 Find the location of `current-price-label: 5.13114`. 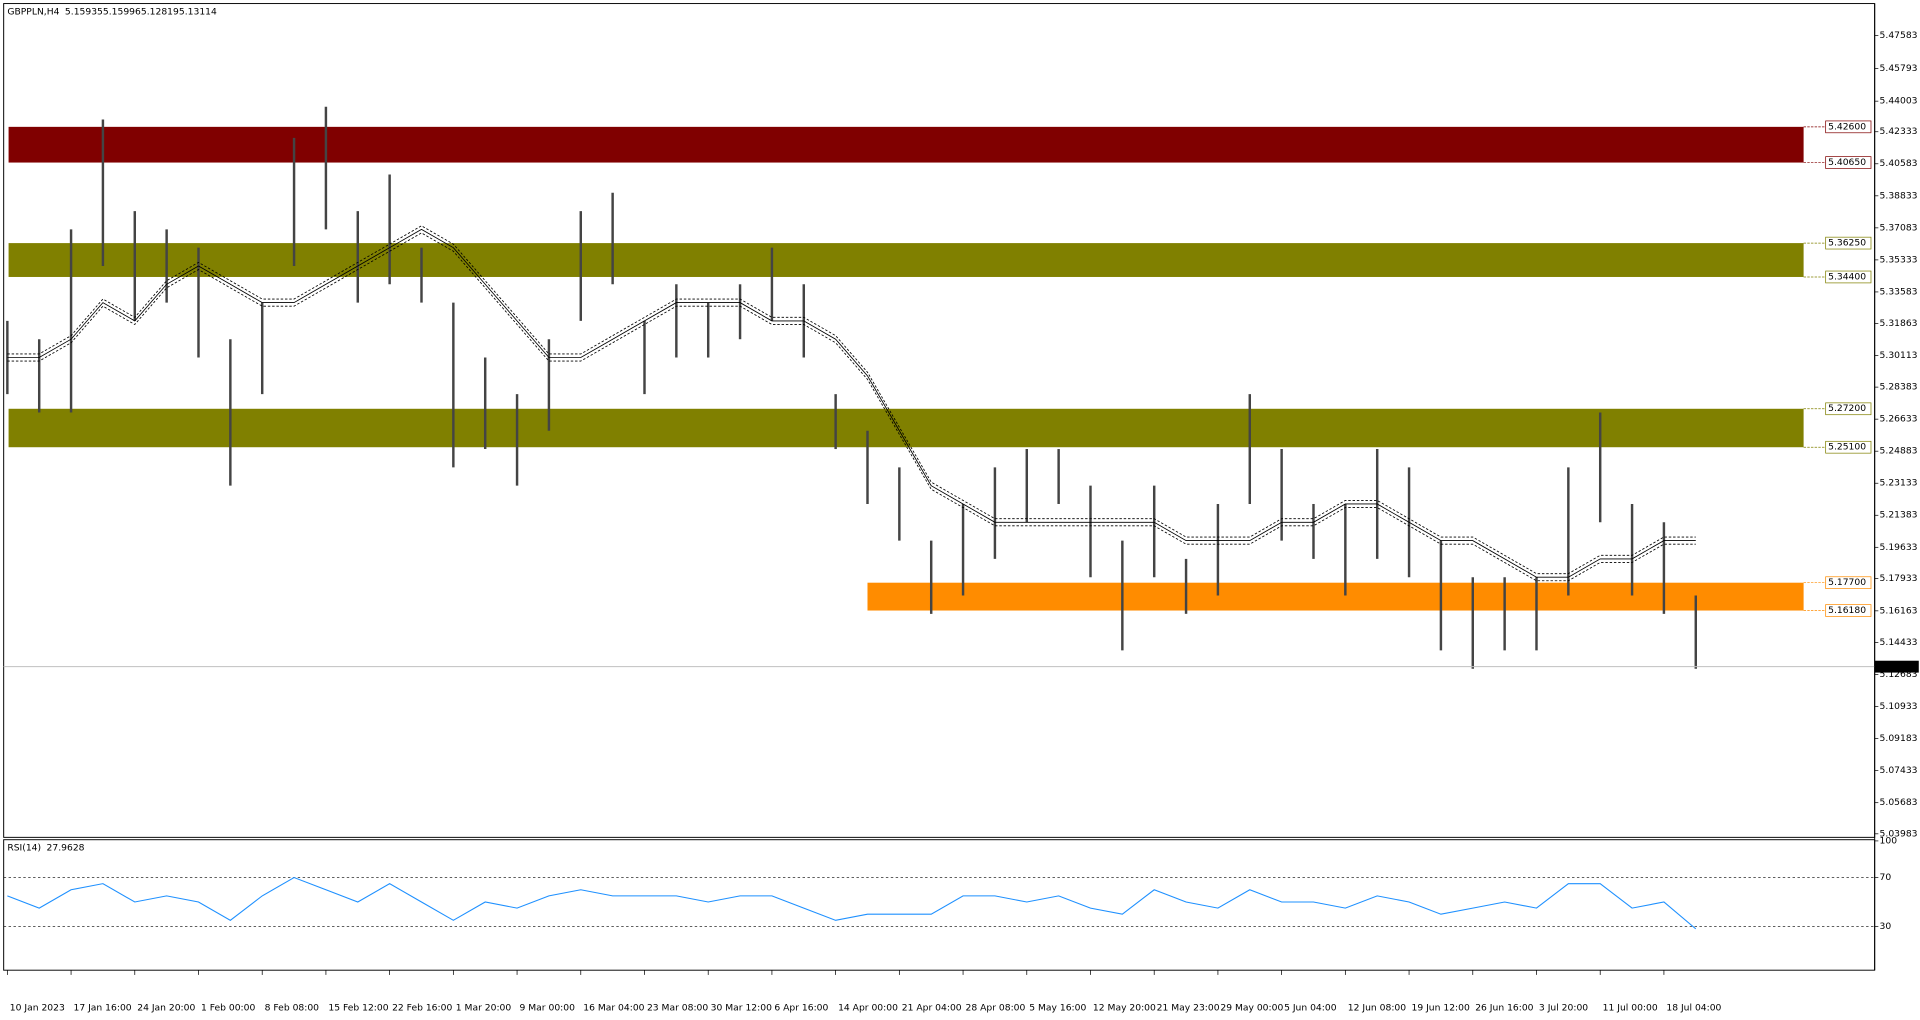

current-price-label: 5.13114 is located at coordinates (1896, 667).